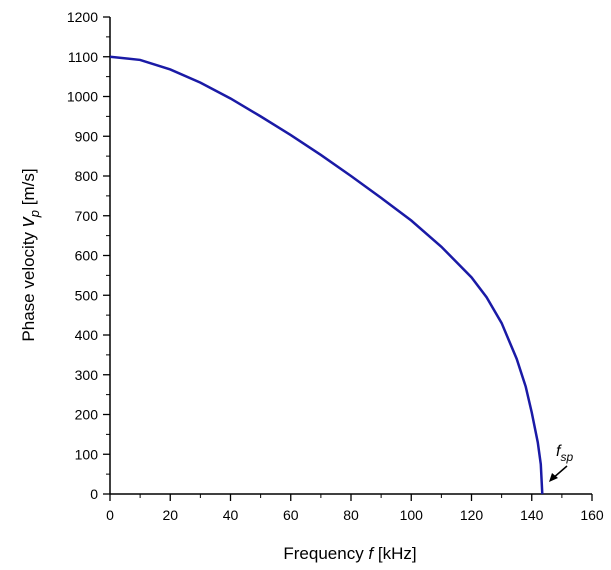  I want to click on y-tick-label: 700, so click(87, 216).